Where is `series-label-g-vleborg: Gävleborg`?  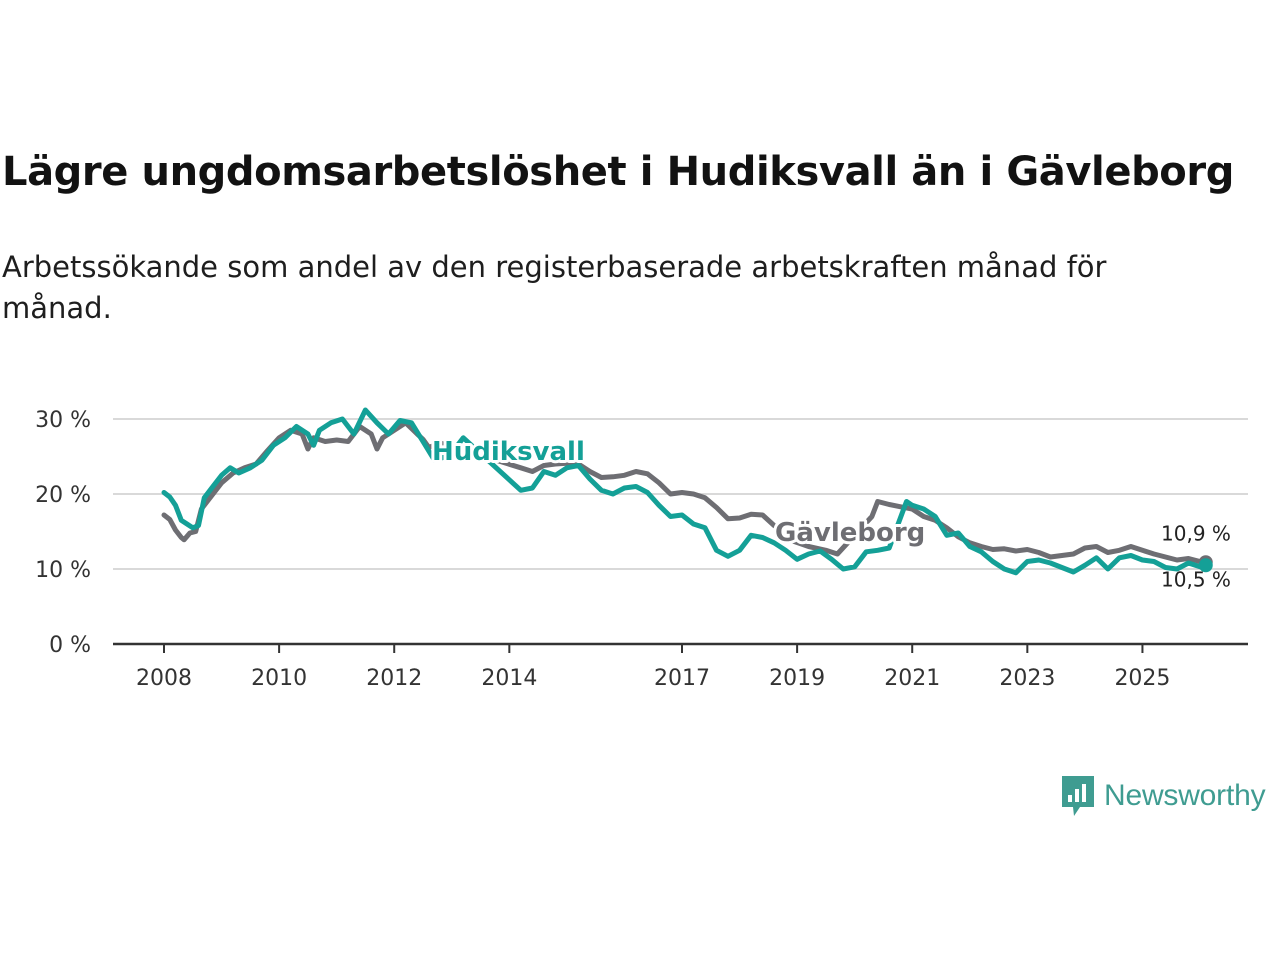 series-label-g-vleborg: Gävleborg is located at coordinates (850, 533).